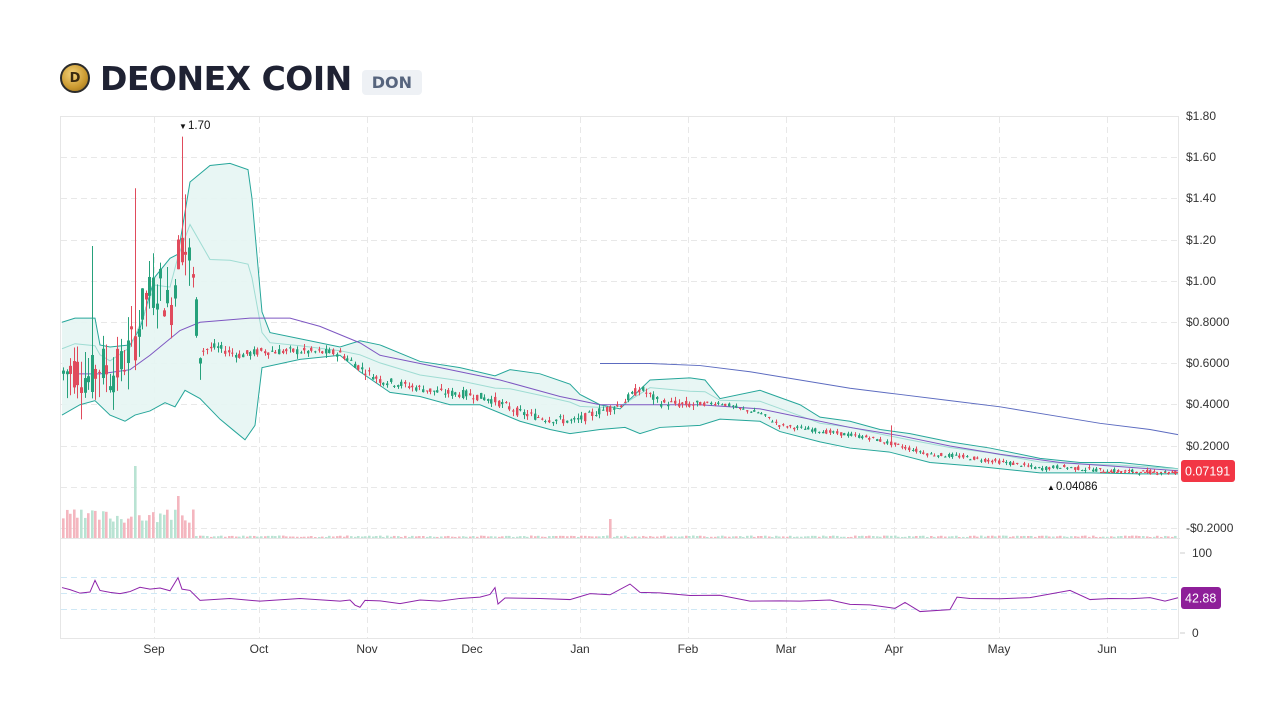 Image resolution: width=1280 pixels, height=725 pixels. I want to click on page-title: DEONEX COIN, so click(226, 78).